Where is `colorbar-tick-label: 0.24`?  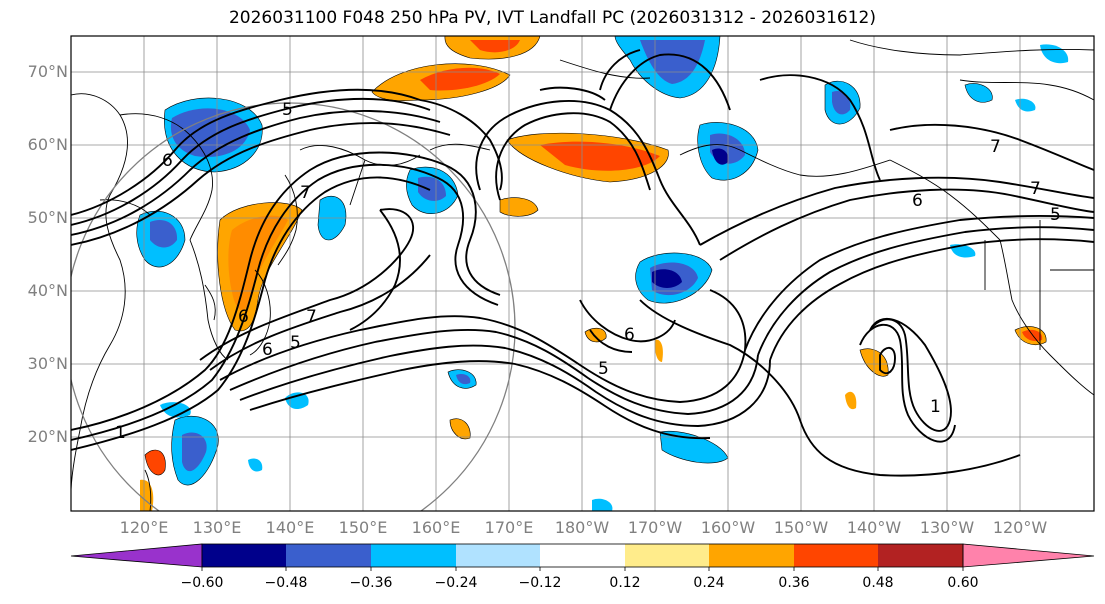
colorbar-tick-label: 0.24 is located at coordinates (709, 583).